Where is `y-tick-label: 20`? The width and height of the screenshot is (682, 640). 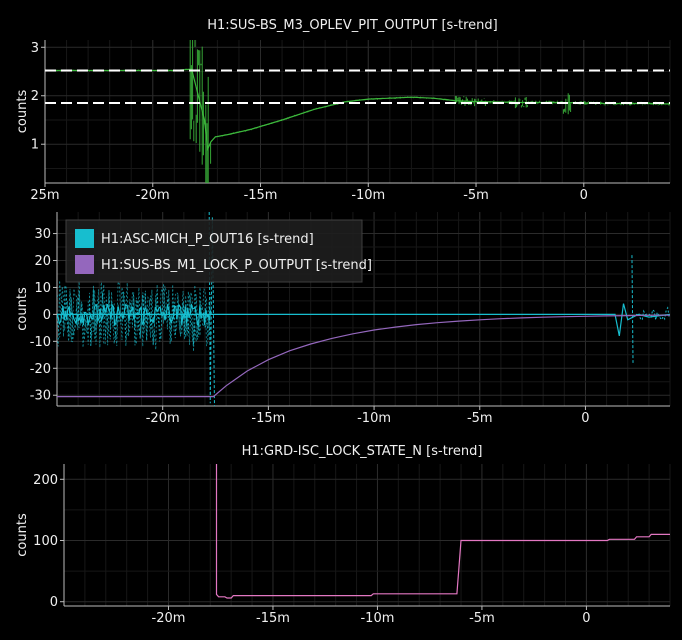 y-tick-label: 20 is located at coordinates (42, 261).